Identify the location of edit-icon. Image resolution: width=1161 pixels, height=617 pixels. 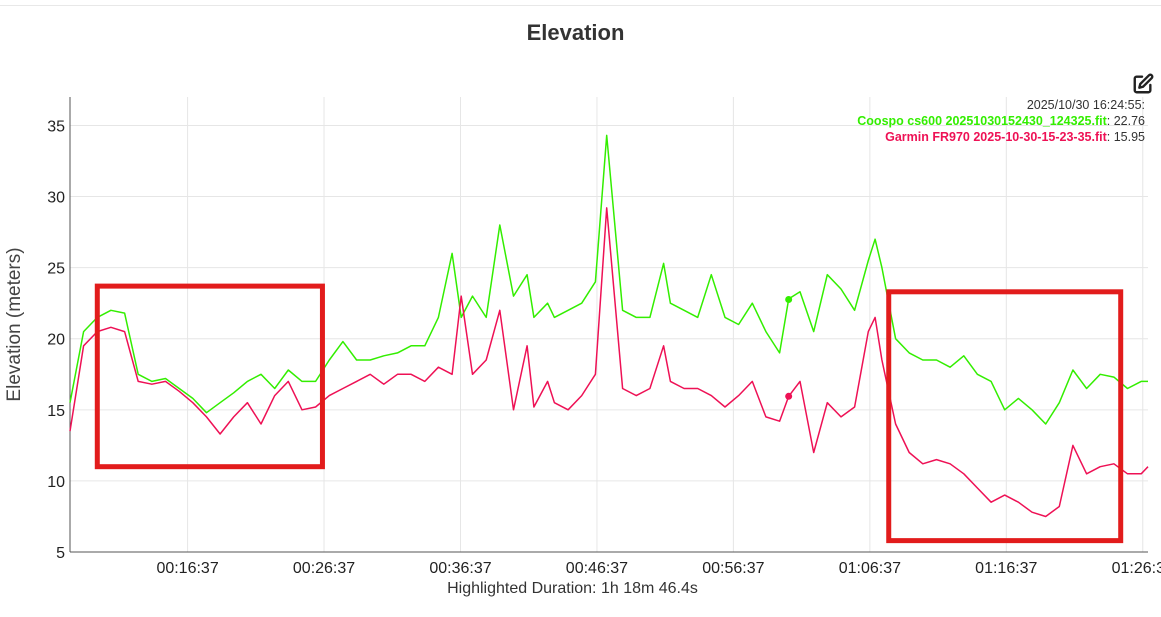
(1143, 84).